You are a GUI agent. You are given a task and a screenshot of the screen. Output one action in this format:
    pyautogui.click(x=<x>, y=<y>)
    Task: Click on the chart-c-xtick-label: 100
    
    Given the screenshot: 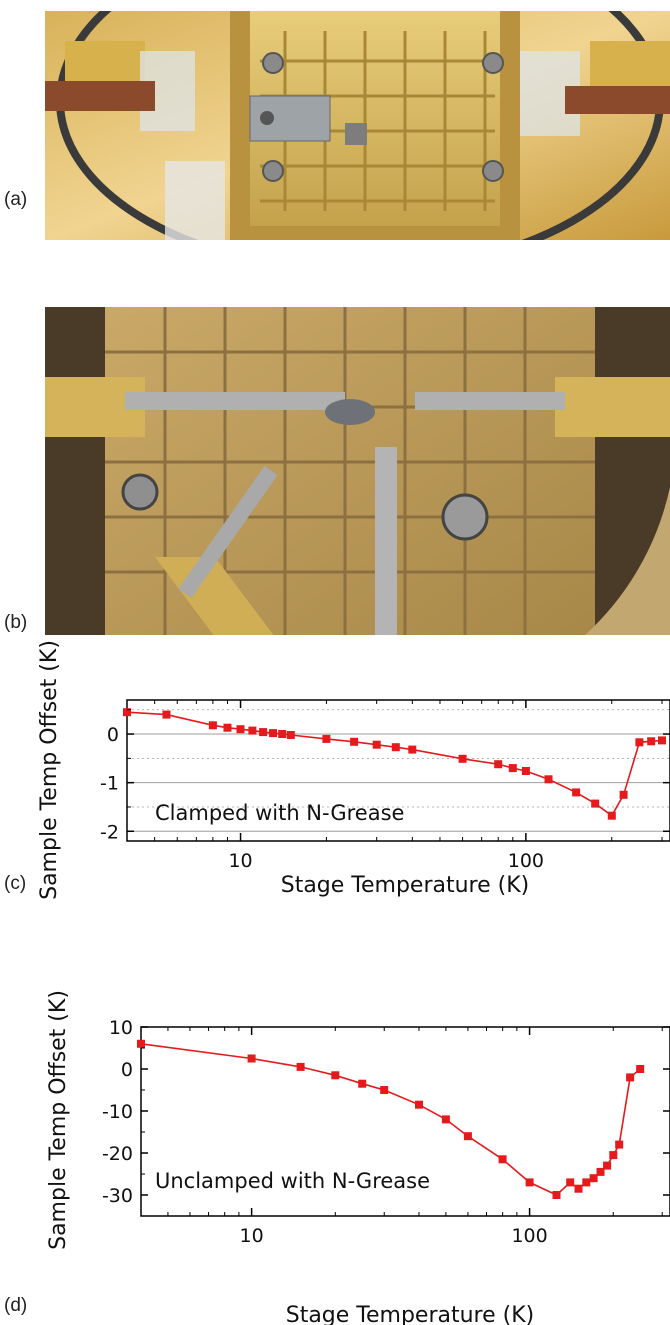 What is the action you would take?
    pyautogui.click(x=526, y=861)
    